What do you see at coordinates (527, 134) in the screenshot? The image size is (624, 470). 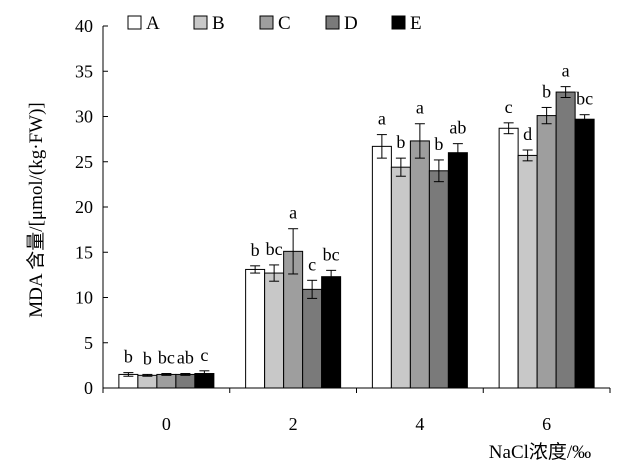 I see `significance-label: d` at bounding box center [527, 134].